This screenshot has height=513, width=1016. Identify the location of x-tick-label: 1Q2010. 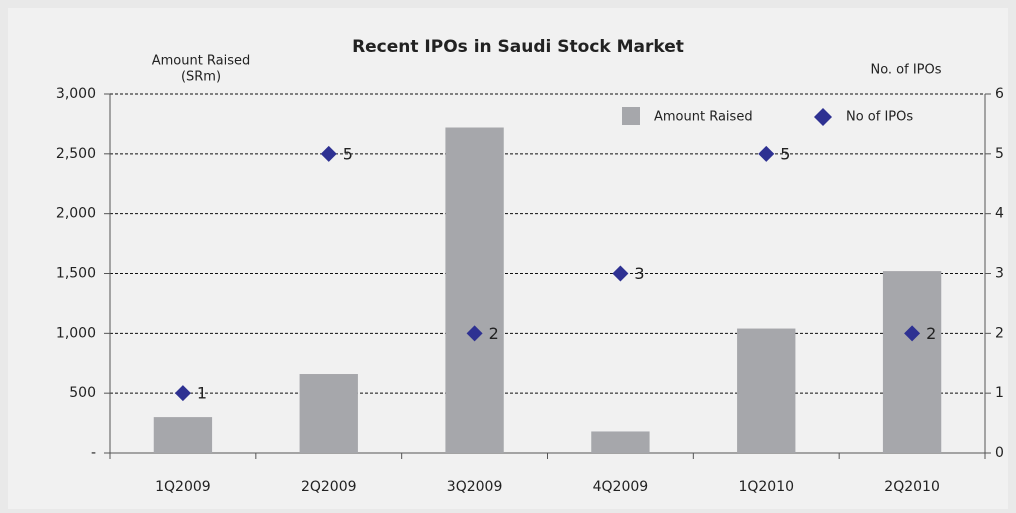
(766, 487).